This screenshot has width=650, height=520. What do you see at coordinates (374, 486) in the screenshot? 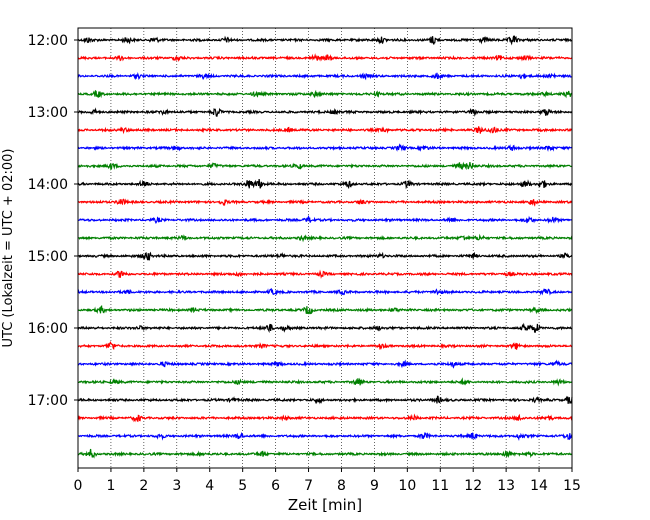
I see `x-tick-label: 9` at bounding box center [374, 486].